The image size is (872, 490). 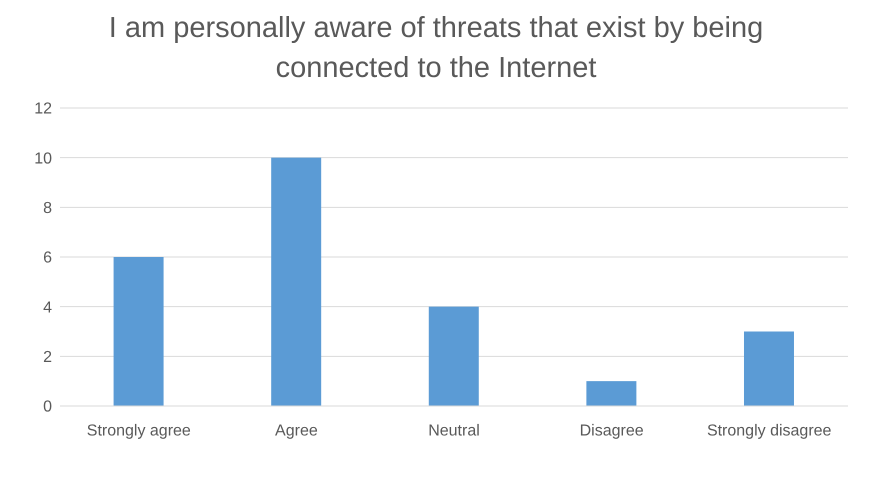 I want to click on x-tick-label: Disagree, so click(x=612, y=431).